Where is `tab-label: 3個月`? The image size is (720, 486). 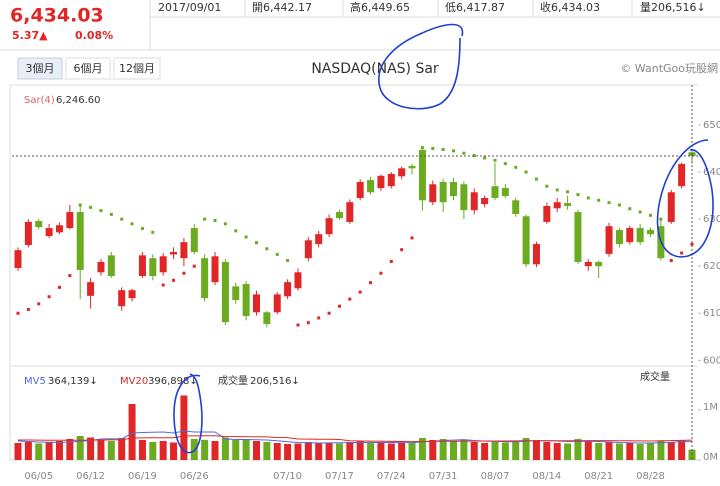
tab-label: 3個月 is located at coordinates (40, 68).